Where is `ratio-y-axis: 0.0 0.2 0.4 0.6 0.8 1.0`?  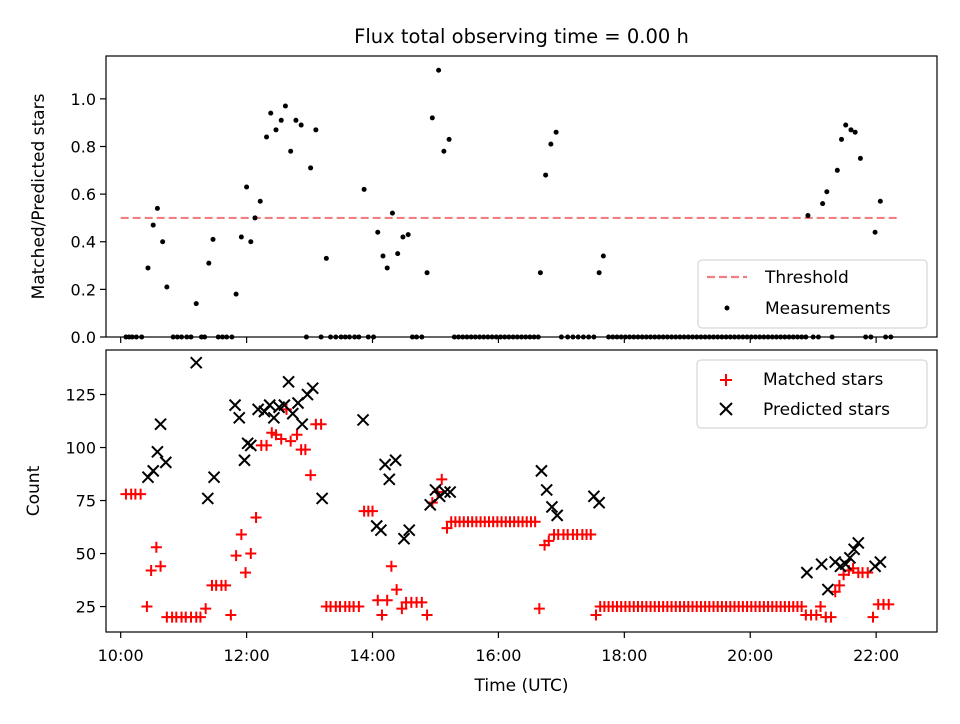
ratio-y-axis: 0.0 0.2 0.4 0.6 0.8 1.0 is located at coordinates (88, 218).